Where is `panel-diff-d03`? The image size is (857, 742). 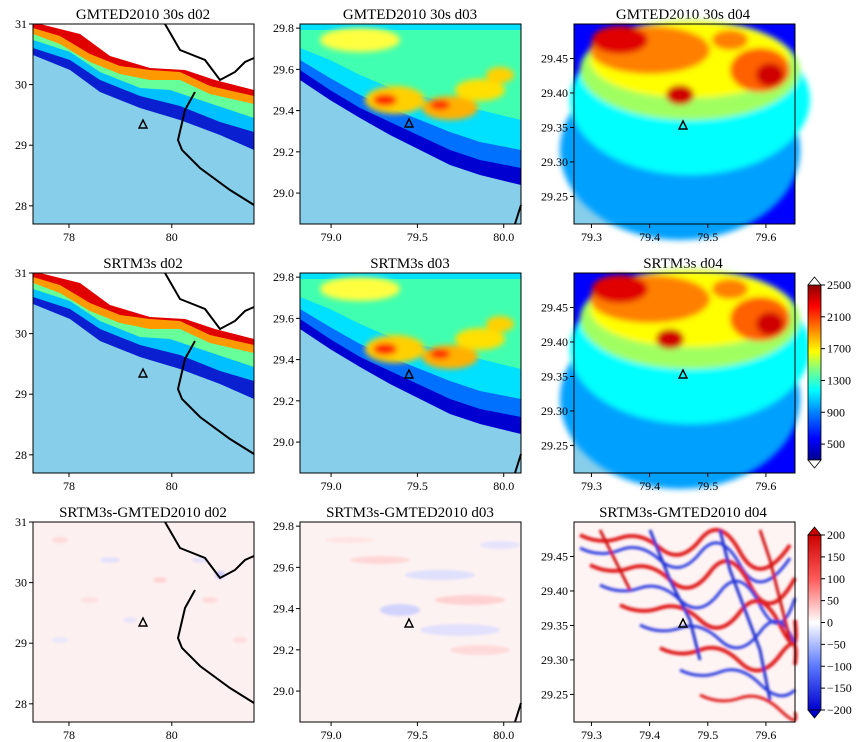
panel-diff-d03 is located at coordinates (410, 622).